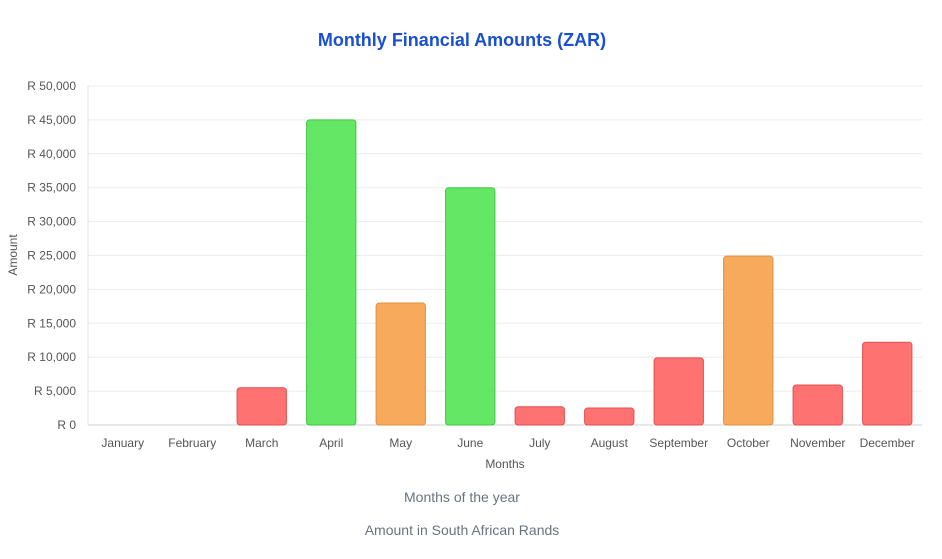  I want to click on y-tick-label: R 10,000, so click(51, 357).